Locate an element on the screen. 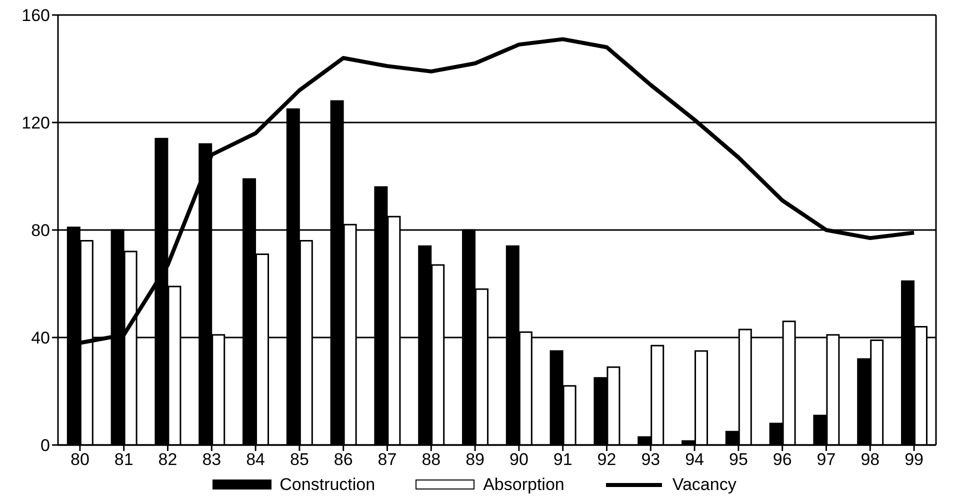 The height and width of the screenshot is (503, 960). x-tick-label: 85 is located at coordinates (299, 460).